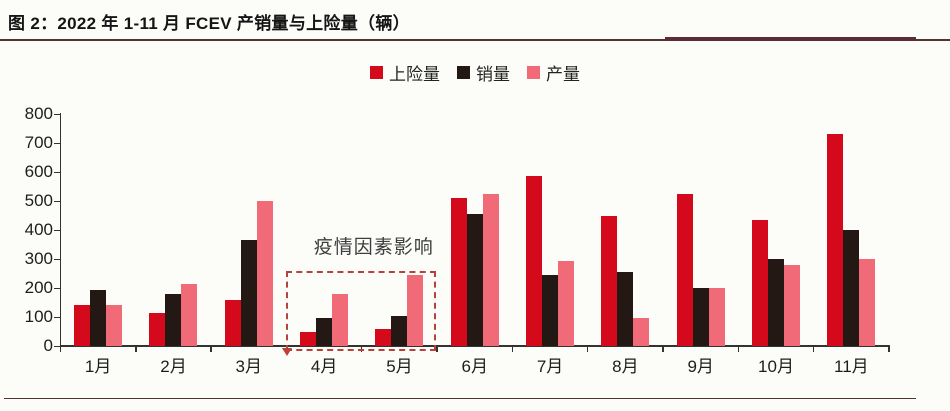 This screenshot has width=950, height=411. What do you see at coordinates (790, 39) in the screenshot?
I see `title-underline-accent` at bounding box center [790, 39].